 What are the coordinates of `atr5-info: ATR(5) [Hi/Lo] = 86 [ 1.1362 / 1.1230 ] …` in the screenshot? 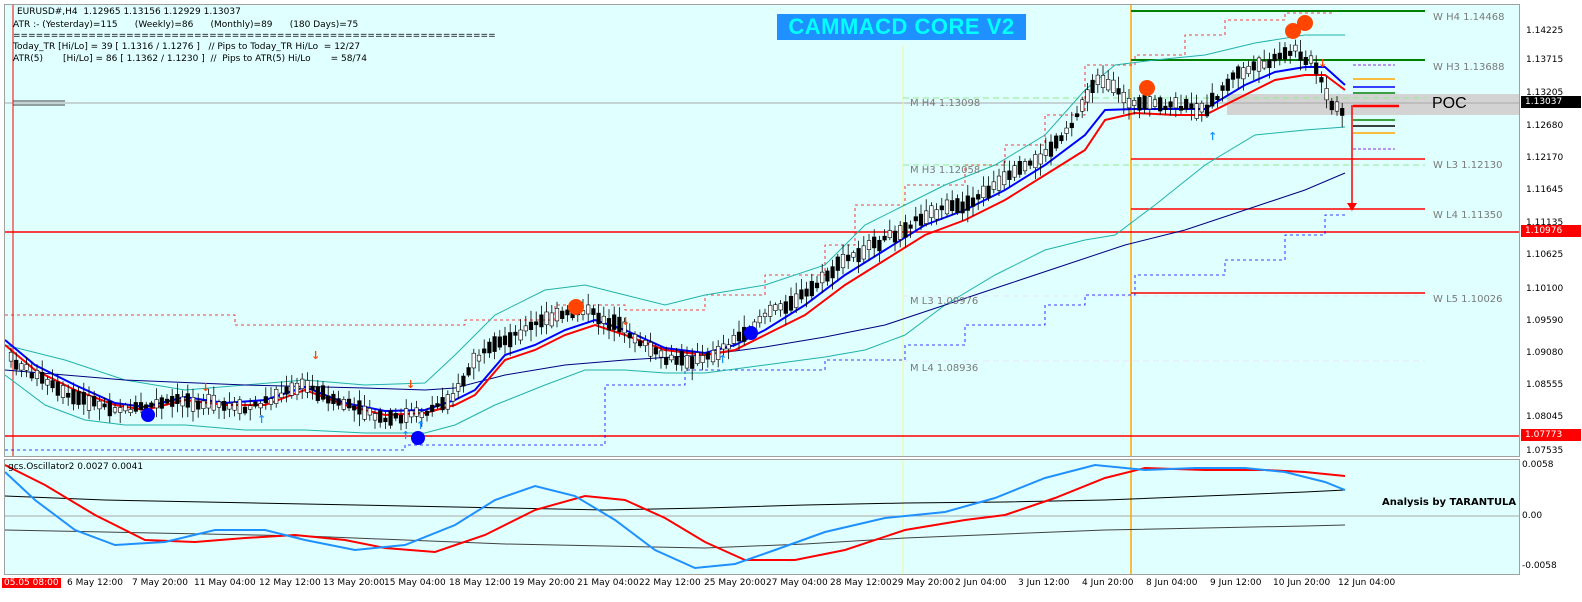 It's located at (190, 59).